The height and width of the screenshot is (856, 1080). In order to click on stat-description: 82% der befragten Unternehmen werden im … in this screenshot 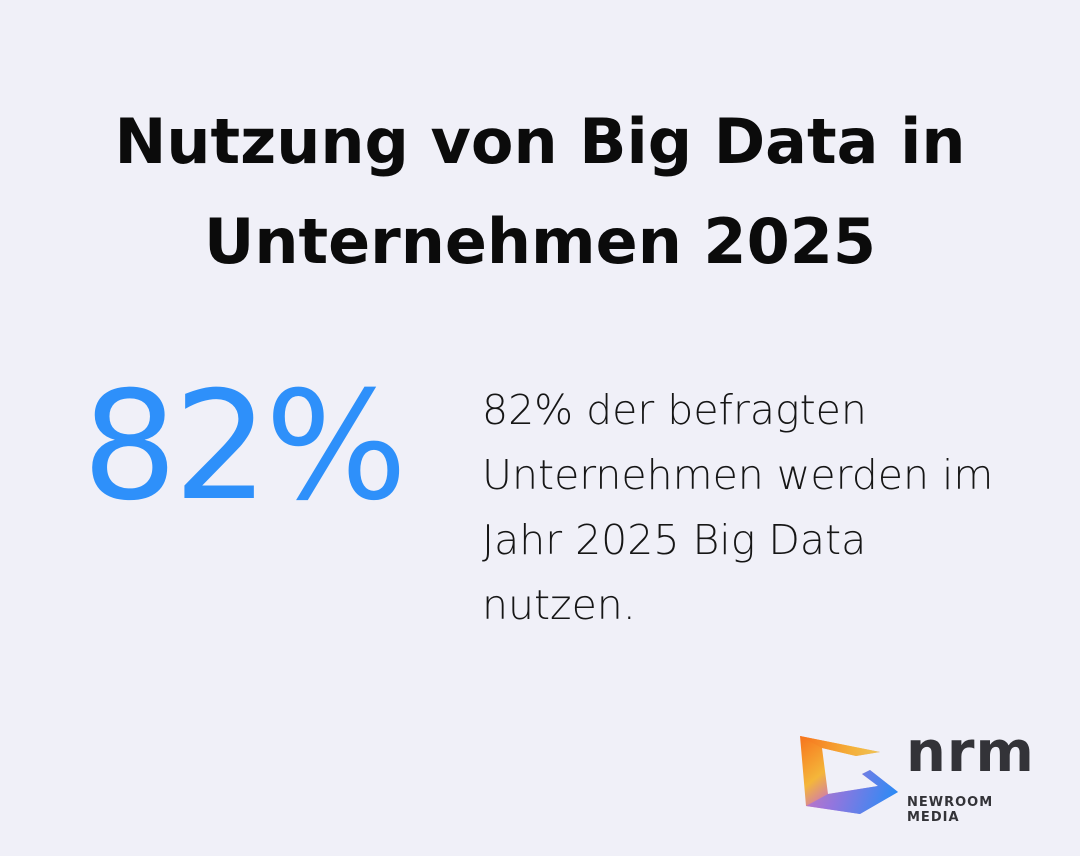, I will do `click(738, 507)`.